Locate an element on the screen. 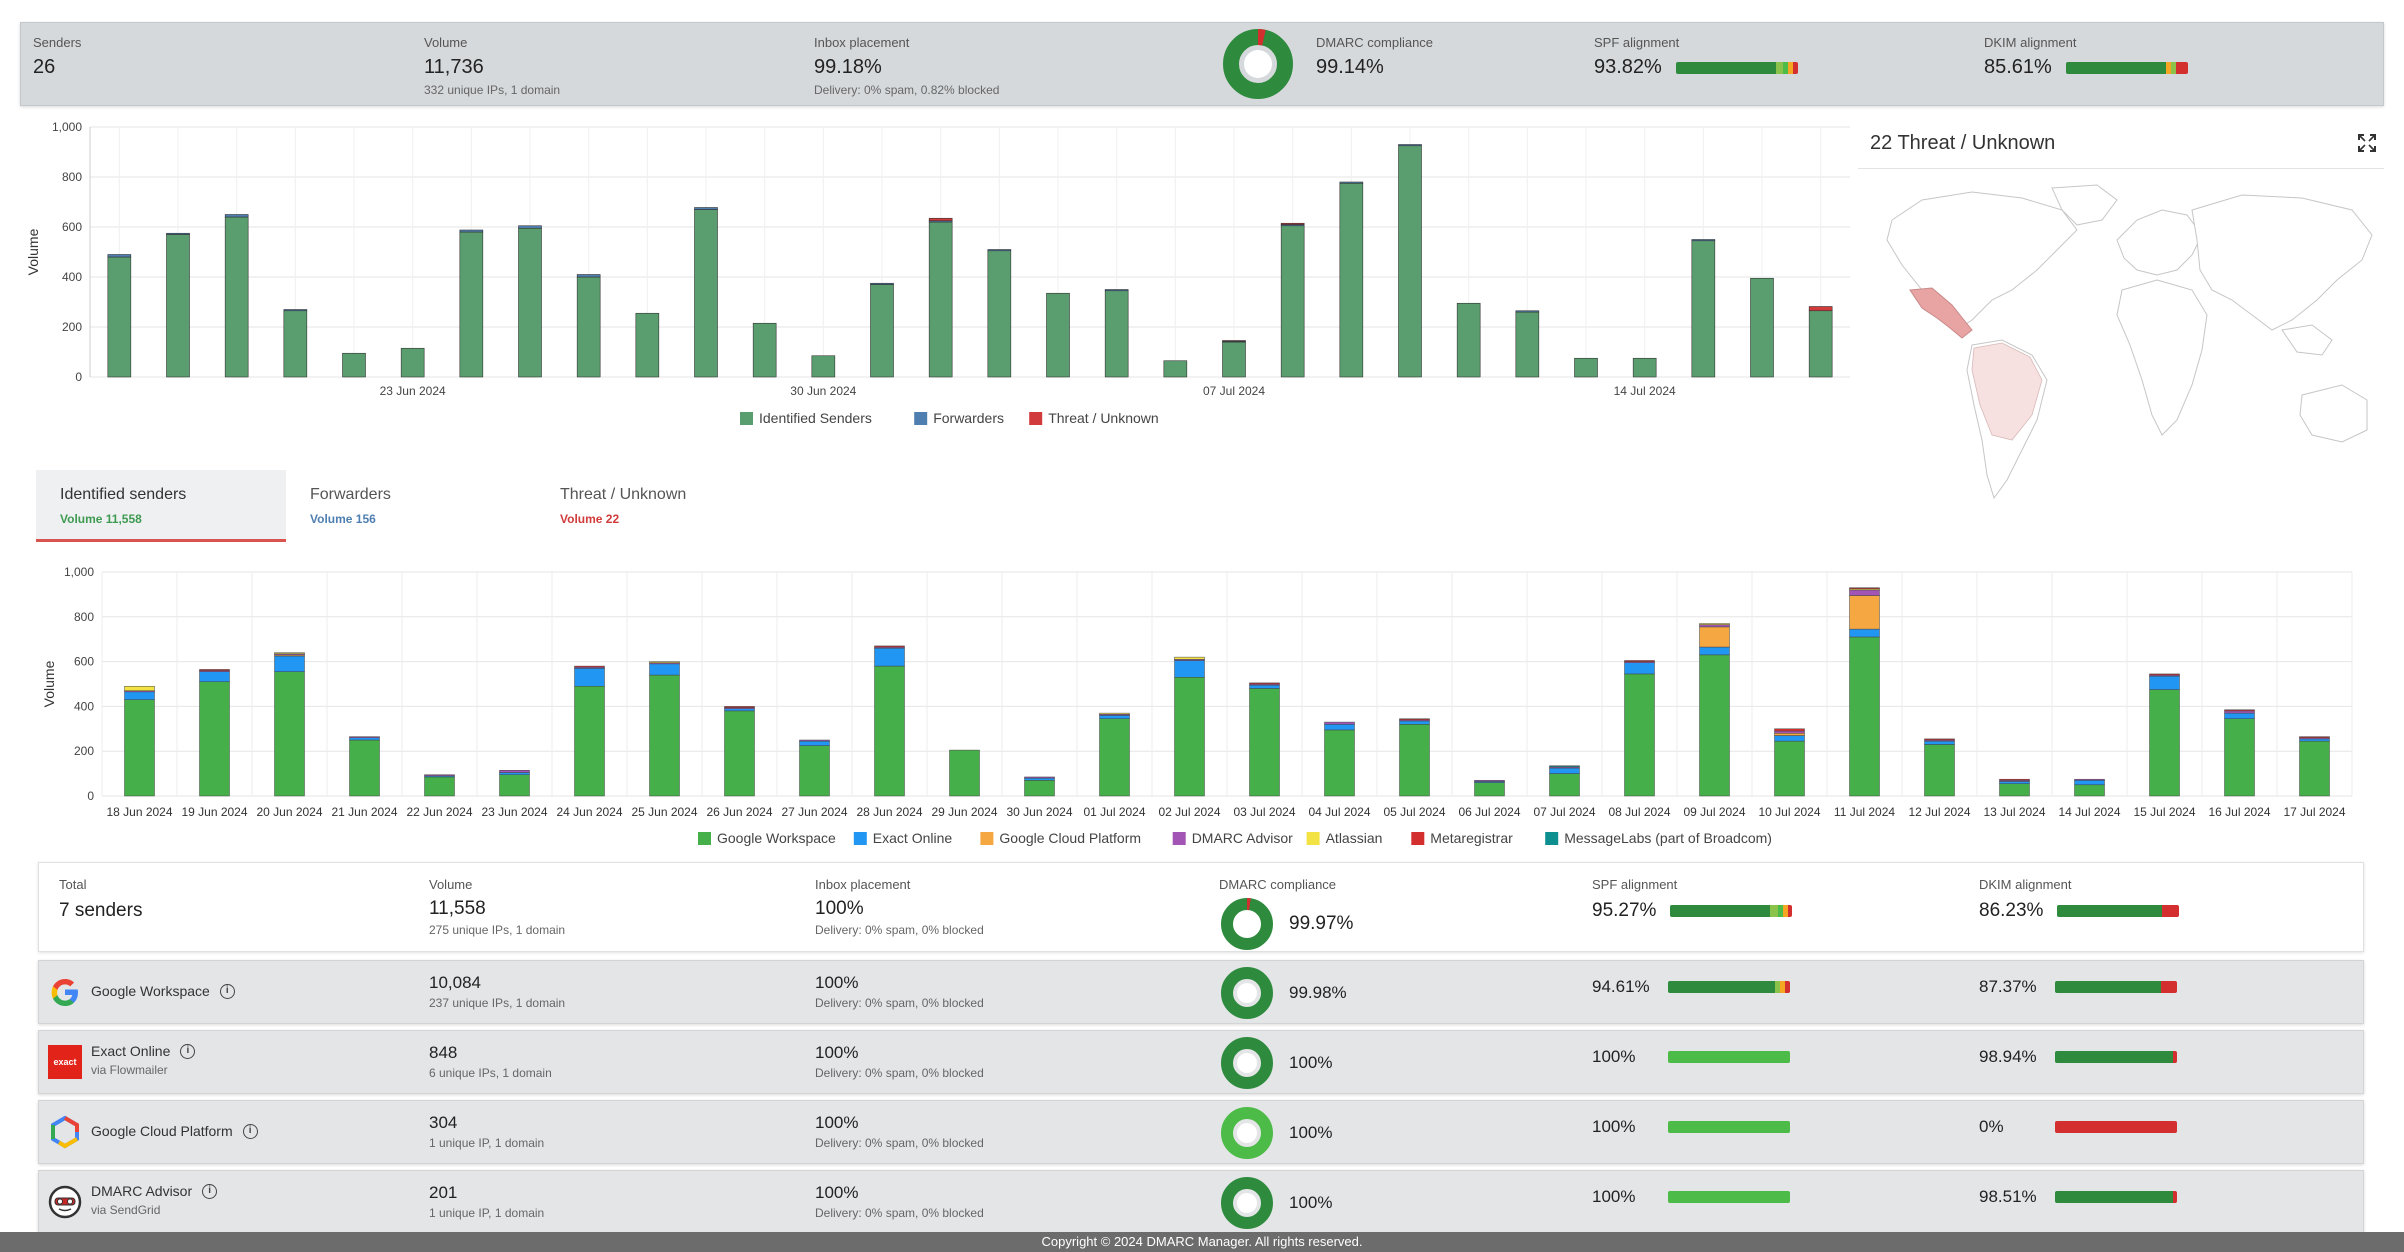  legend-label: DMARC Advisor is located at coordinates (1242, 838).